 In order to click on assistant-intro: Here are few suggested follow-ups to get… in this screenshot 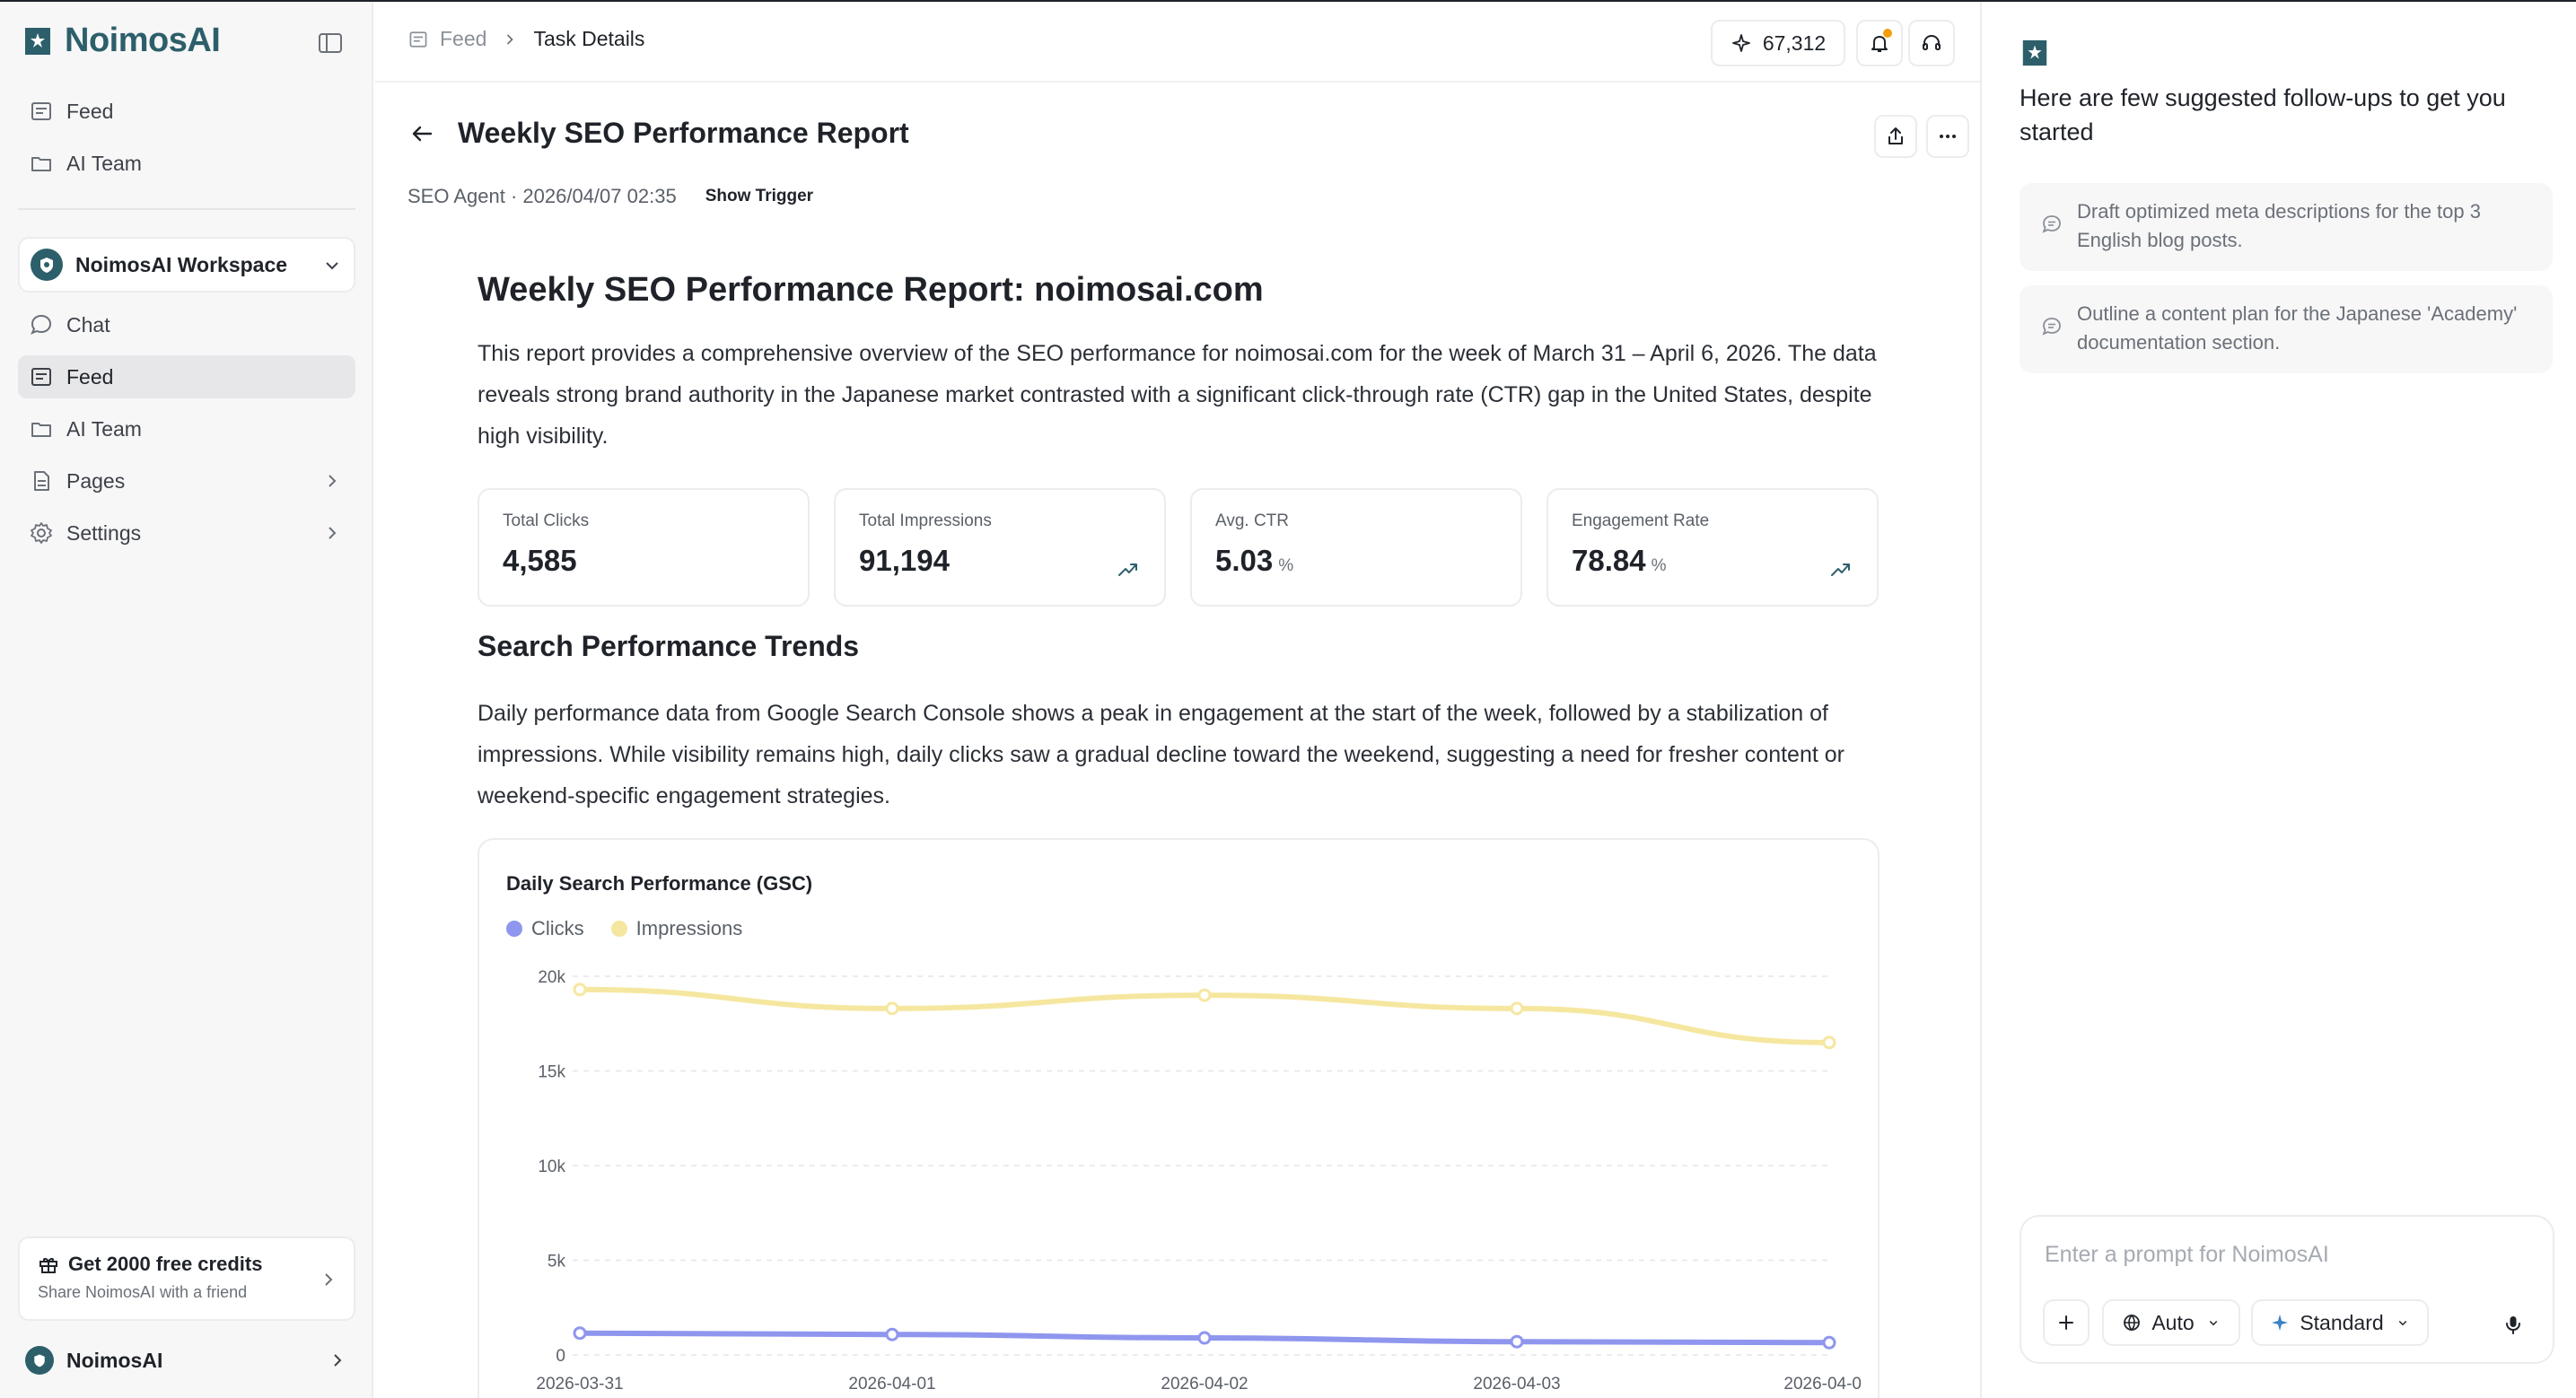, I will do `click(2263, 114)`.